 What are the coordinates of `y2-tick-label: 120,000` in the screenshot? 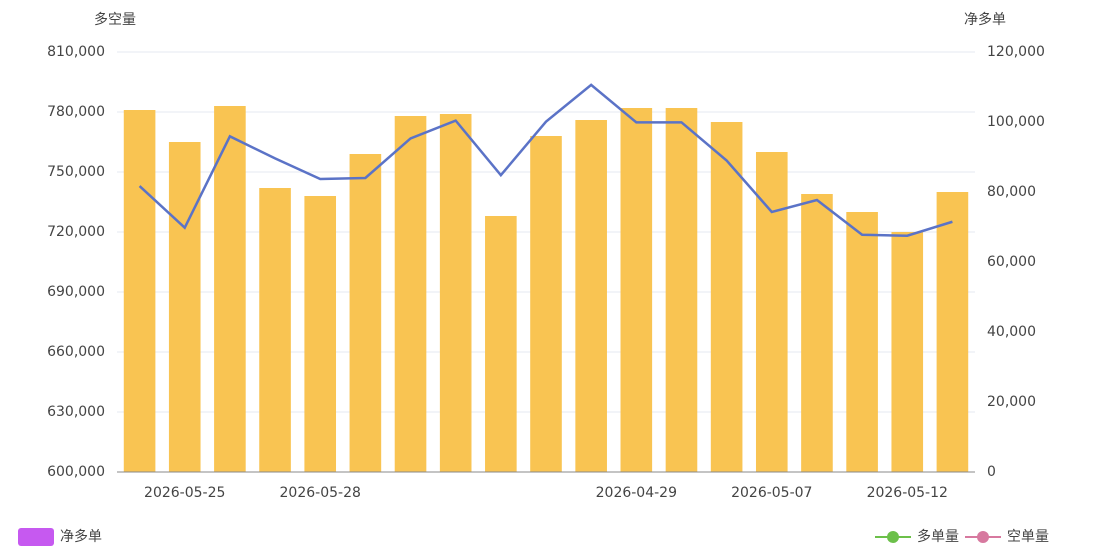 It's located at (1016, 52).